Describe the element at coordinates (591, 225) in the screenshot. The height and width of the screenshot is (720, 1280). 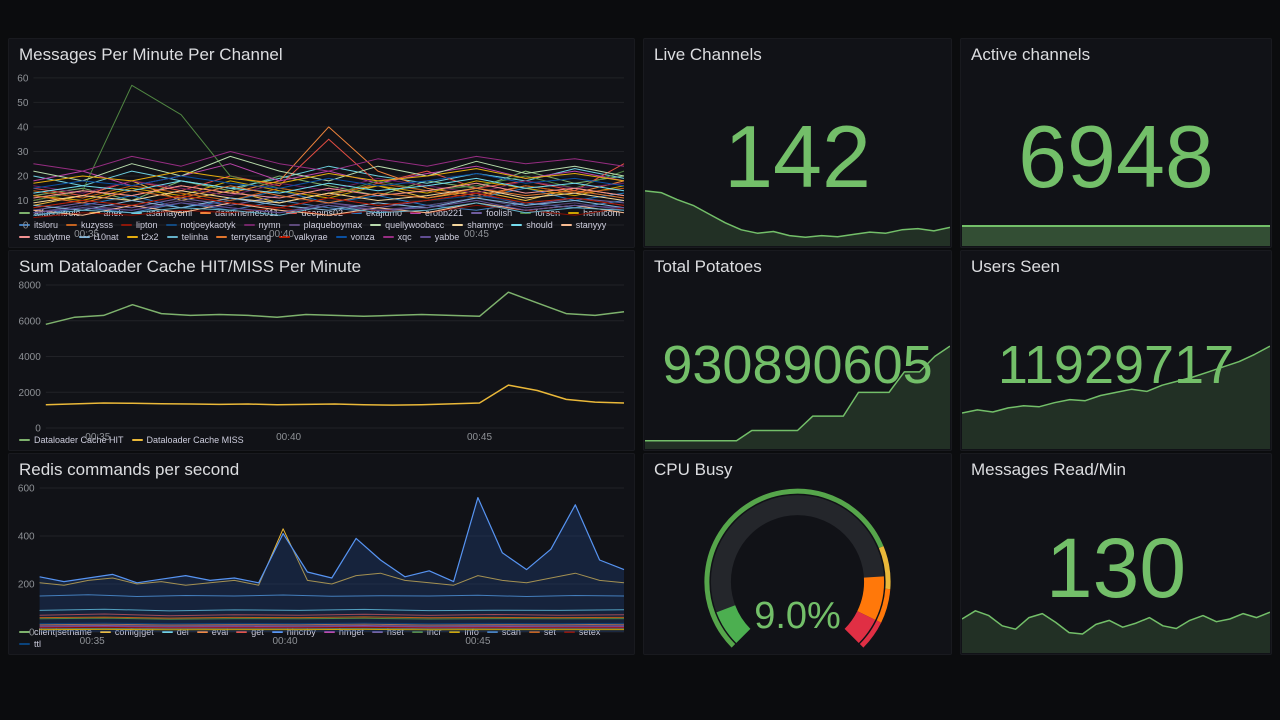
I see `legend-label: stanyyy` at that location.